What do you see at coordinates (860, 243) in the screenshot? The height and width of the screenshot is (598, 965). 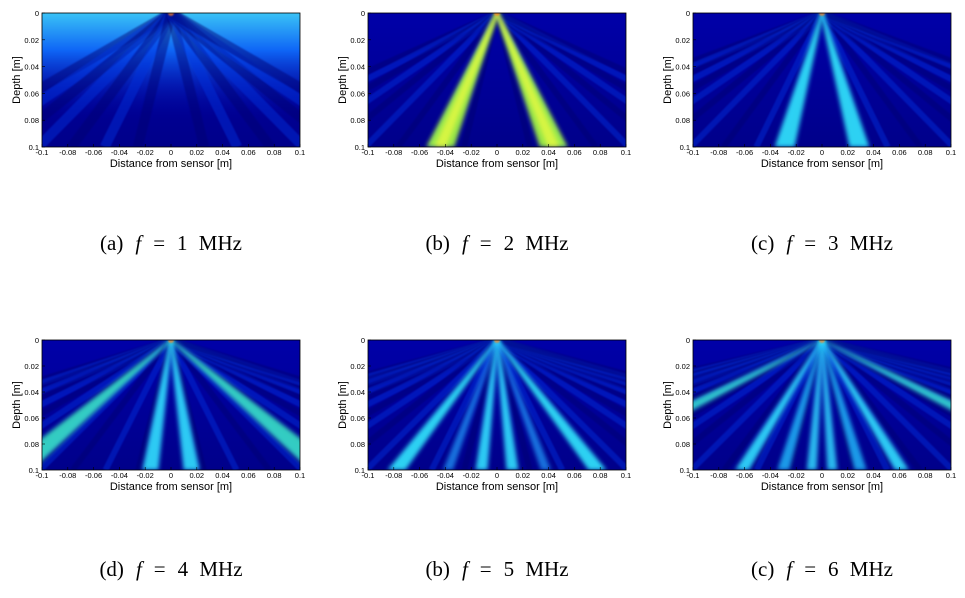 I see `caption-value: 3 MHz` at bounding box center [860, 243].